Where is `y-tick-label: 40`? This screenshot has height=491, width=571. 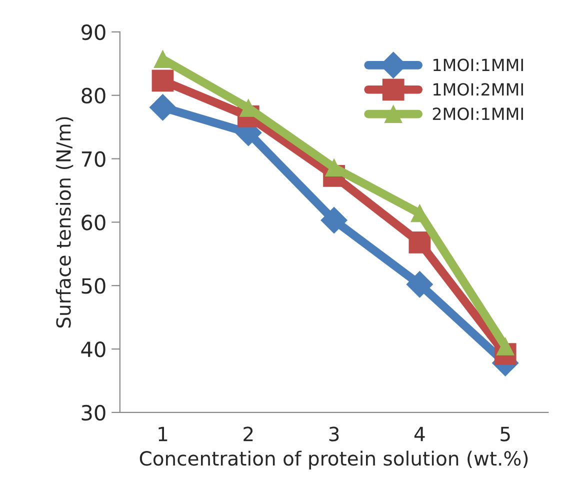 y-tick-label: 40 is located at coordinates (93, 349).